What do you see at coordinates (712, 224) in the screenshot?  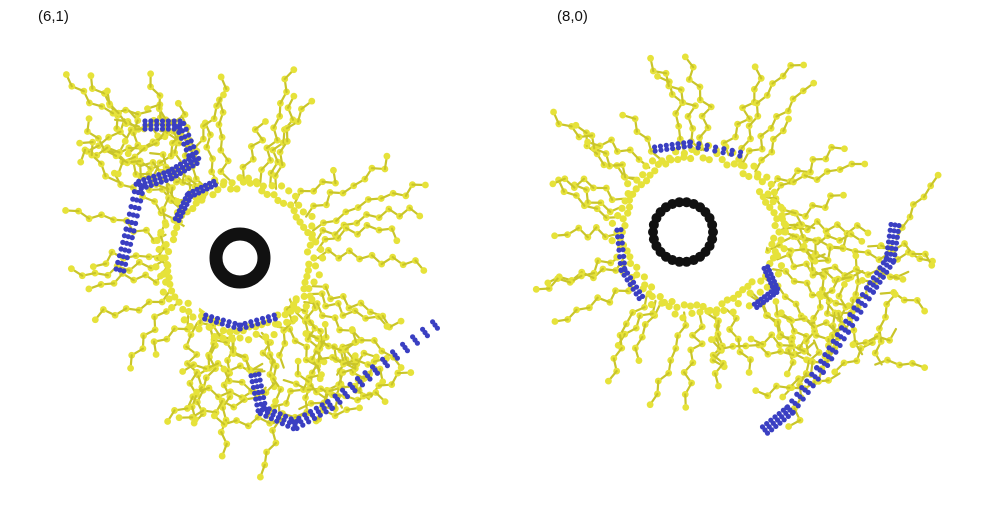 I see `nanotube-atom` at bounding box center [712, 224].